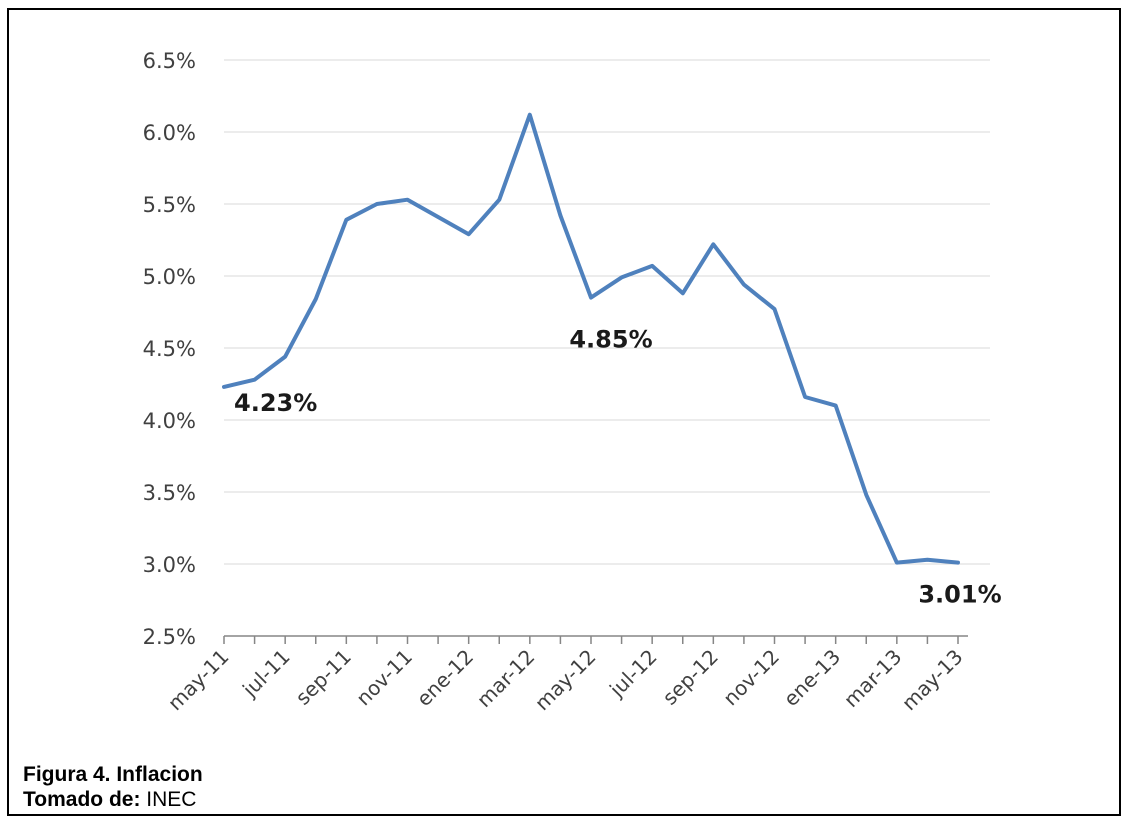 Image resolution: width=1132 pixels, height=832 pixels. I want to click on figure-source: Tomado de: INEC, so click(109, 800).